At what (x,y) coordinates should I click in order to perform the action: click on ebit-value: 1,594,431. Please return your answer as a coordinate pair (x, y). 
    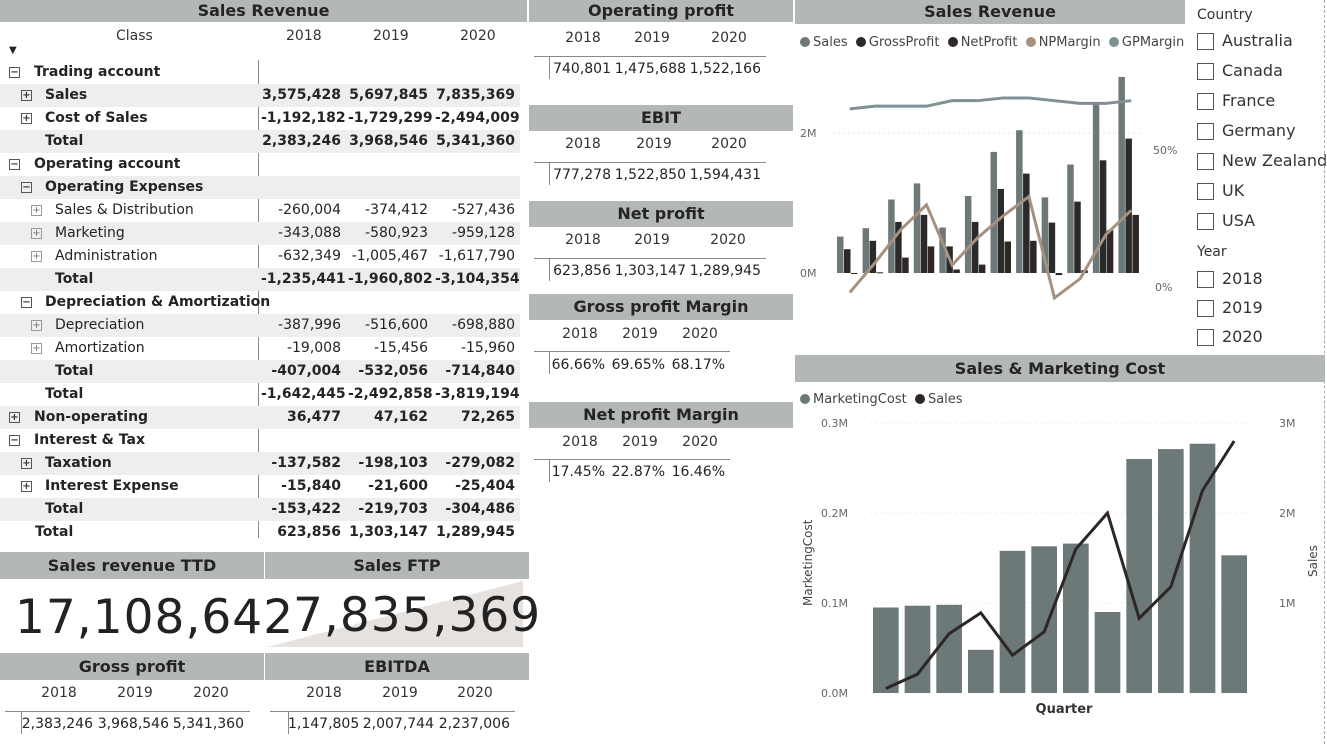
    Looking at the image, I should click on (725, 175).